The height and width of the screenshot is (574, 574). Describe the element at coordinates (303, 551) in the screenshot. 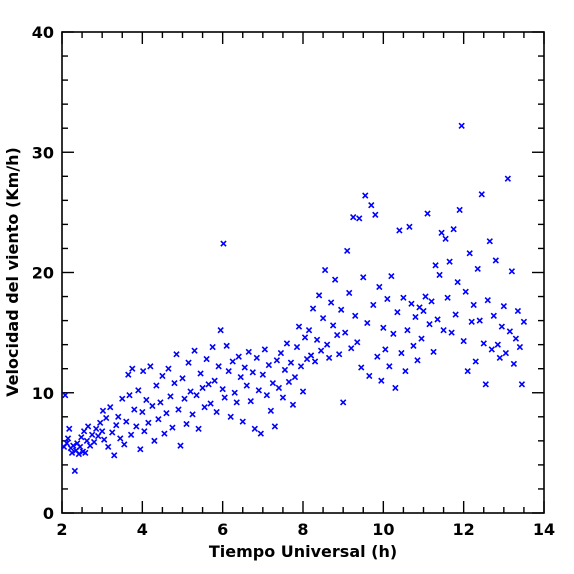

I see `x-axis-label: Tiempo Universal (h)` at that location.